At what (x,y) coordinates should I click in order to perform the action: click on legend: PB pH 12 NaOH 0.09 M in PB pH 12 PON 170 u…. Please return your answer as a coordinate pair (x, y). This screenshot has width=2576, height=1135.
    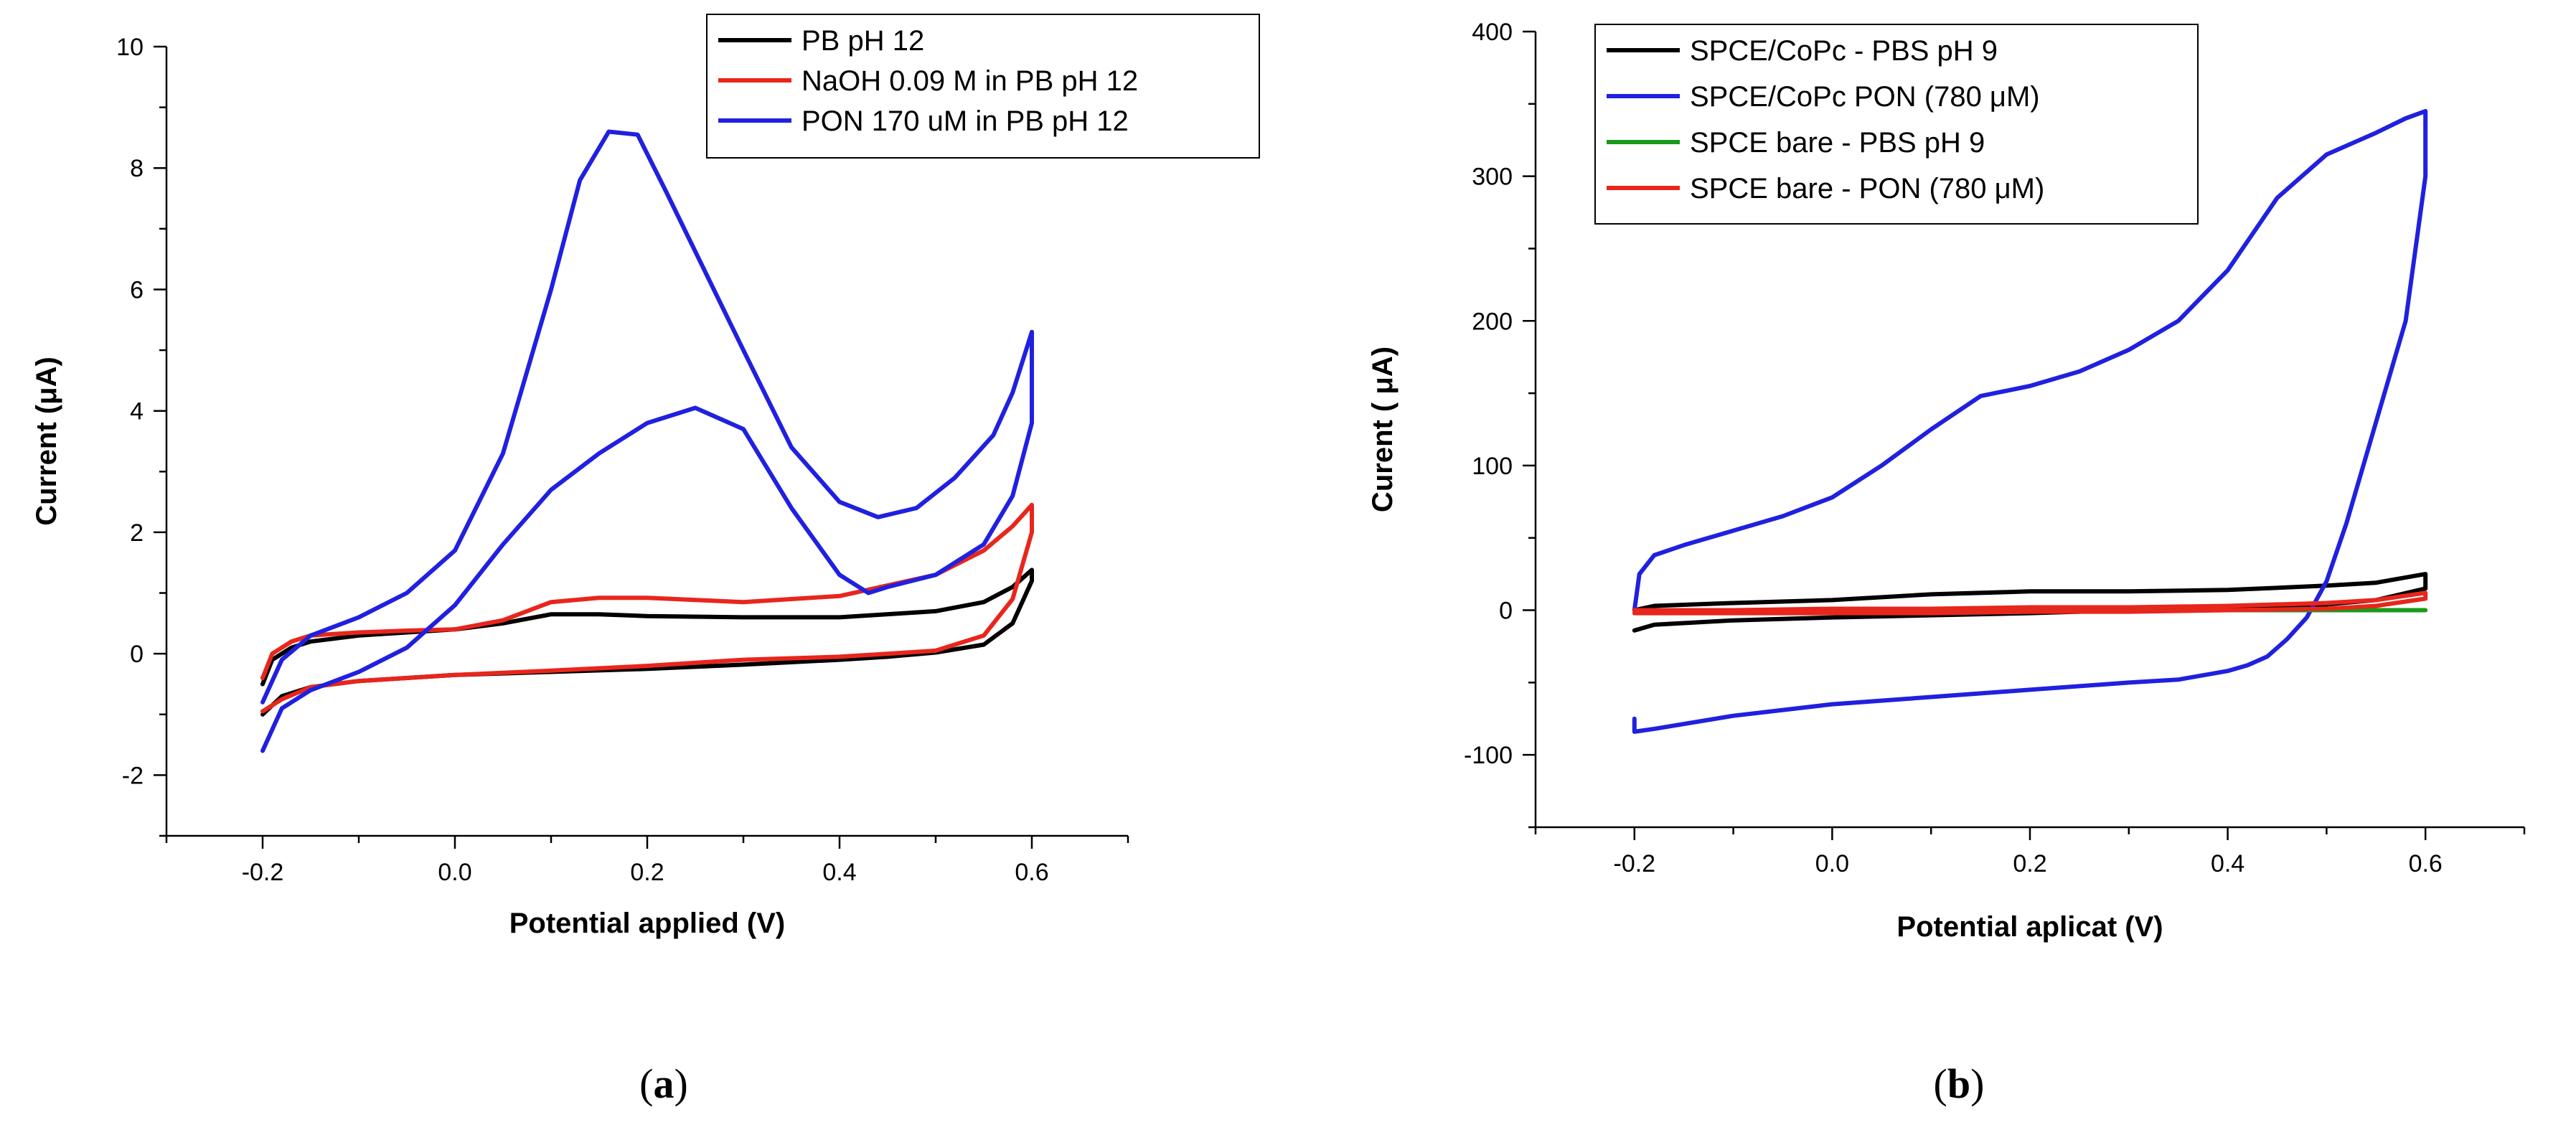
    Looking at the image, I should click on (983, 86).